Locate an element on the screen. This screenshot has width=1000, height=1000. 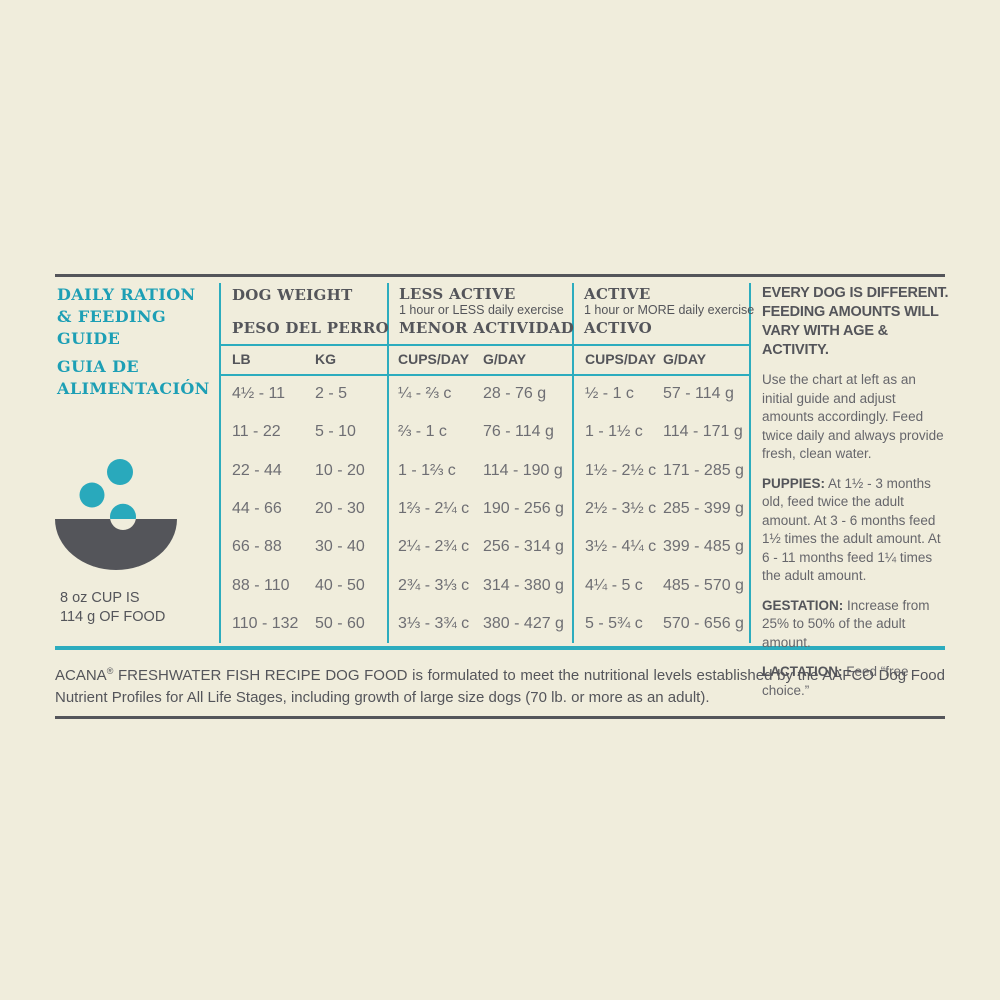
less-active-cups: 2¼ - 2¾ c is located at coordinates (434, 547).